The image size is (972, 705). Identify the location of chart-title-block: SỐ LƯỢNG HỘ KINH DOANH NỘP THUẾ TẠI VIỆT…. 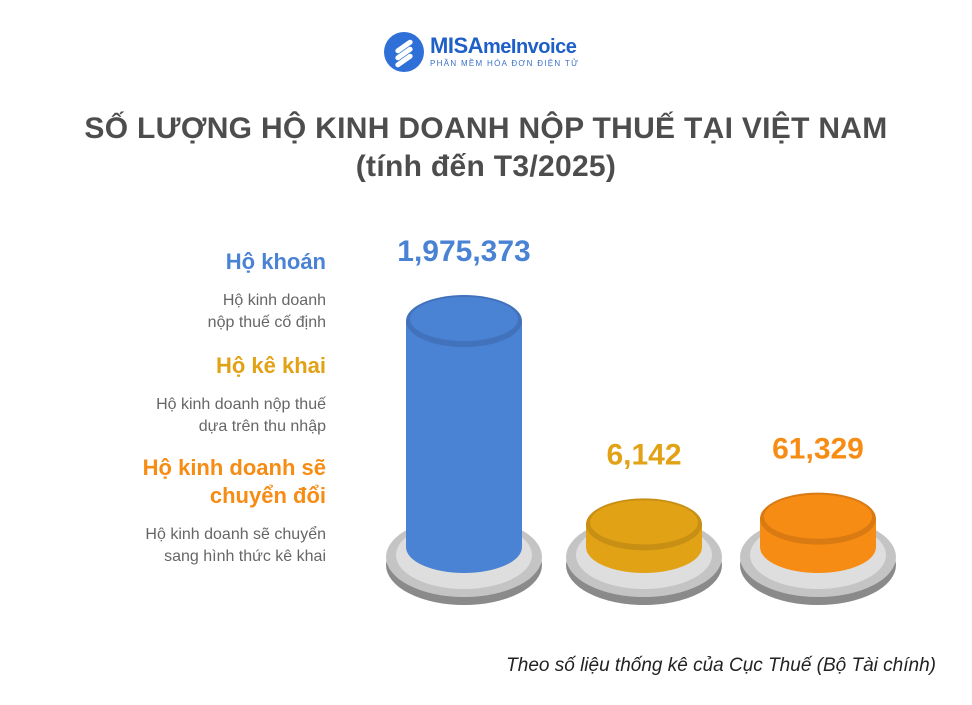
(486, 148).